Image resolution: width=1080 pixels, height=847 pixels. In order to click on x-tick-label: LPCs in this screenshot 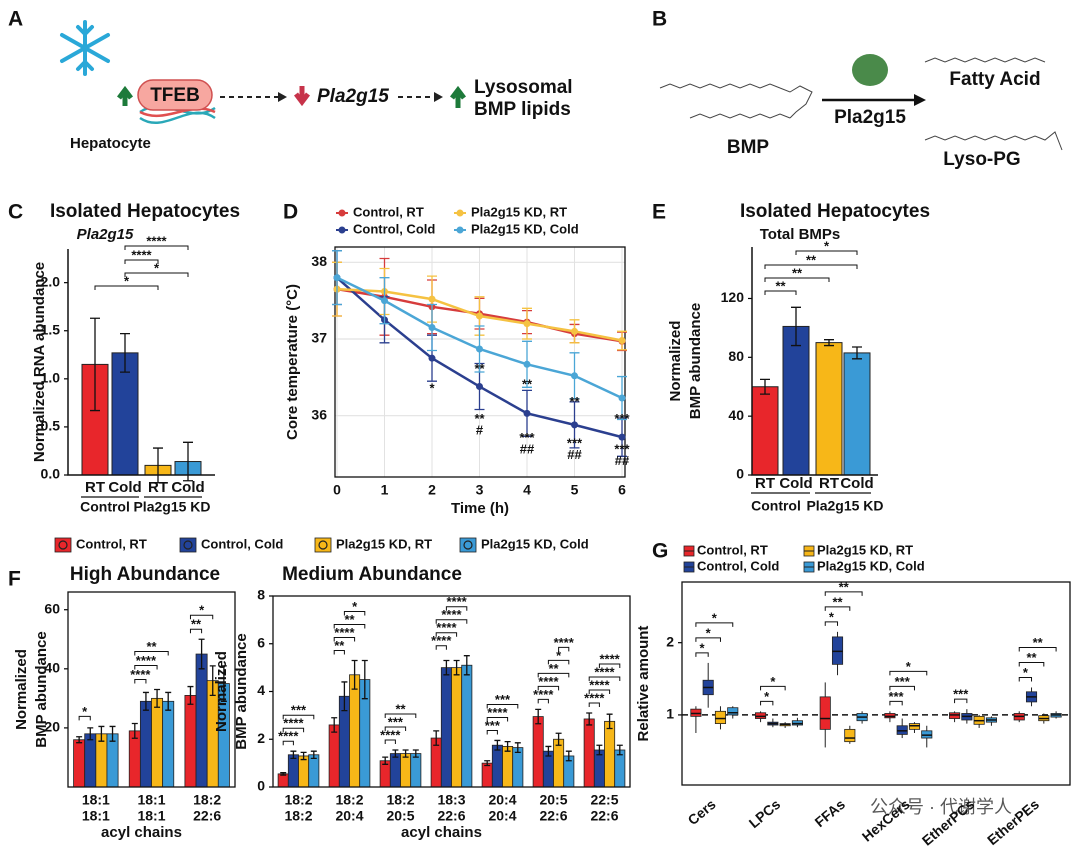, I will do `click(765, 813)`.